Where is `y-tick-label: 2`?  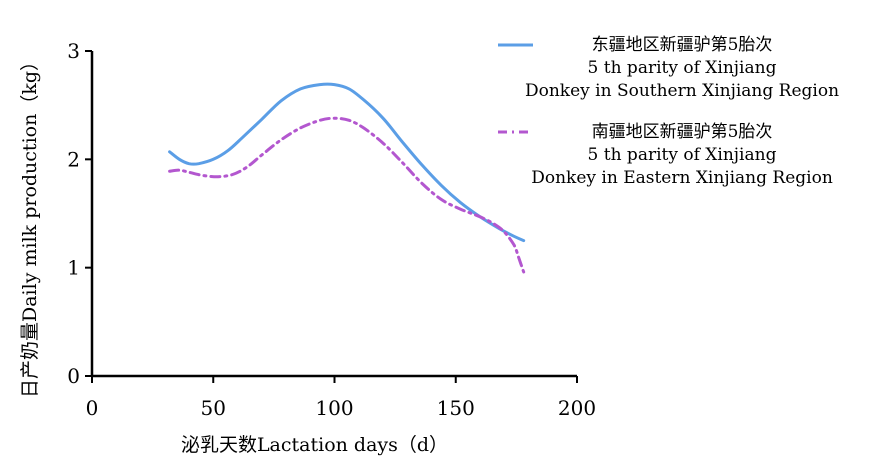
y-tick-label: 2 is located at coordinates (73, 159).